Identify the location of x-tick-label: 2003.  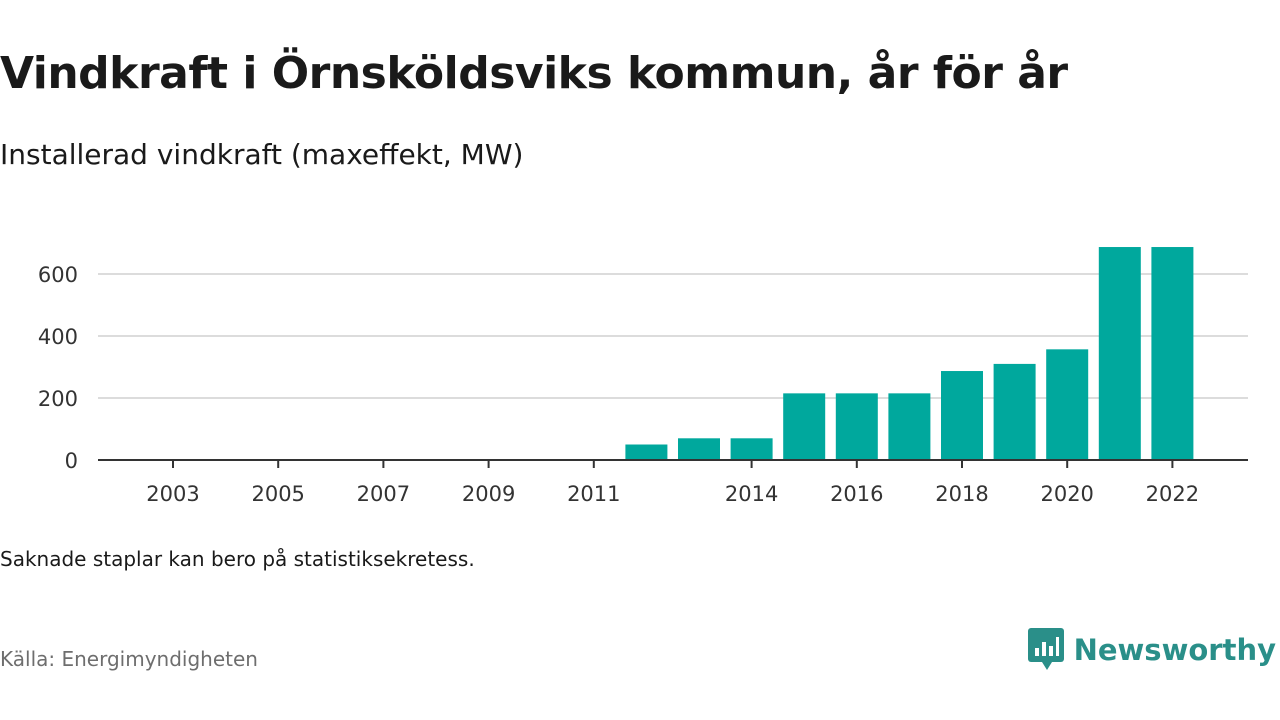
(172, 494).